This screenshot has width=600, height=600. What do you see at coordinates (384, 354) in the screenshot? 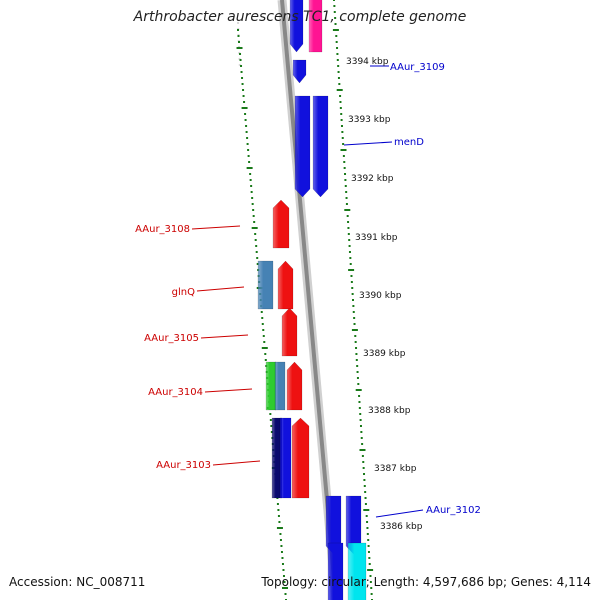
I see `kbp-tick-label: 3389 kbp` at bounding box center [384, 354].